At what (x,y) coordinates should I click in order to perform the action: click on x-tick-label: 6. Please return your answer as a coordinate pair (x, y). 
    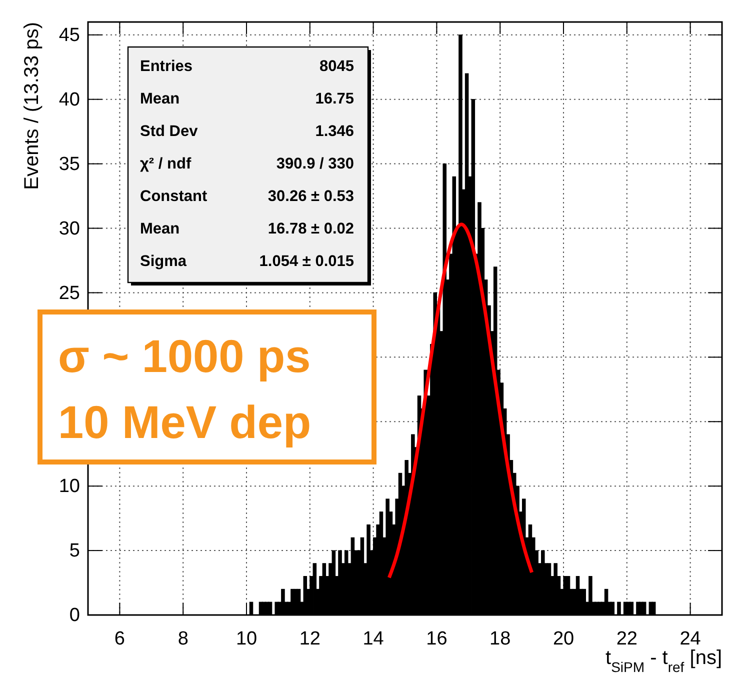
    Looking at the image, I should click on (119, 639).